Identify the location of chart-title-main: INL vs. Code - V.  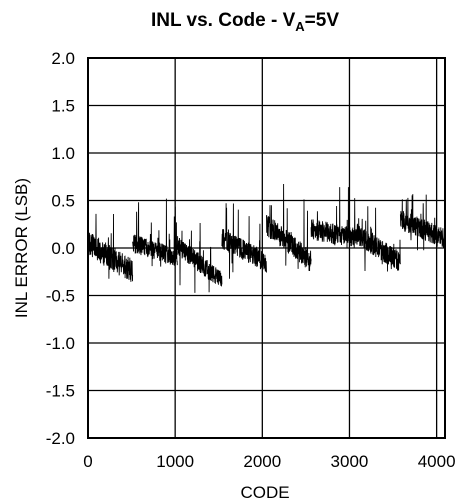
(223, 20).